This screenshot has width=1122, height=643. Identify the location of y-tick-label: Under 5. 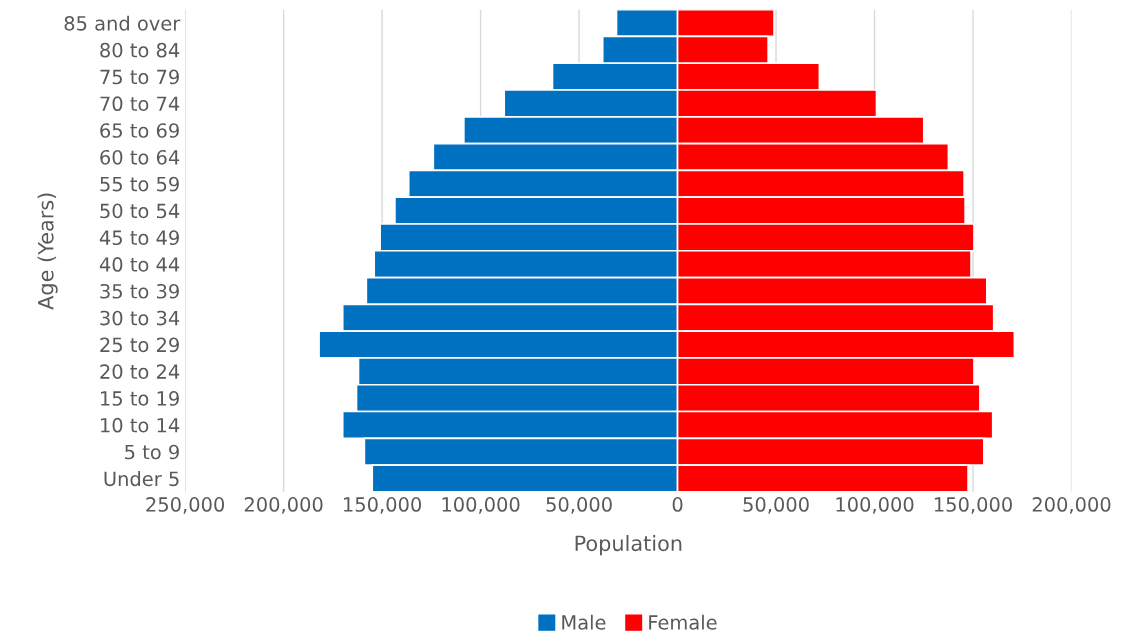
(141, 479).